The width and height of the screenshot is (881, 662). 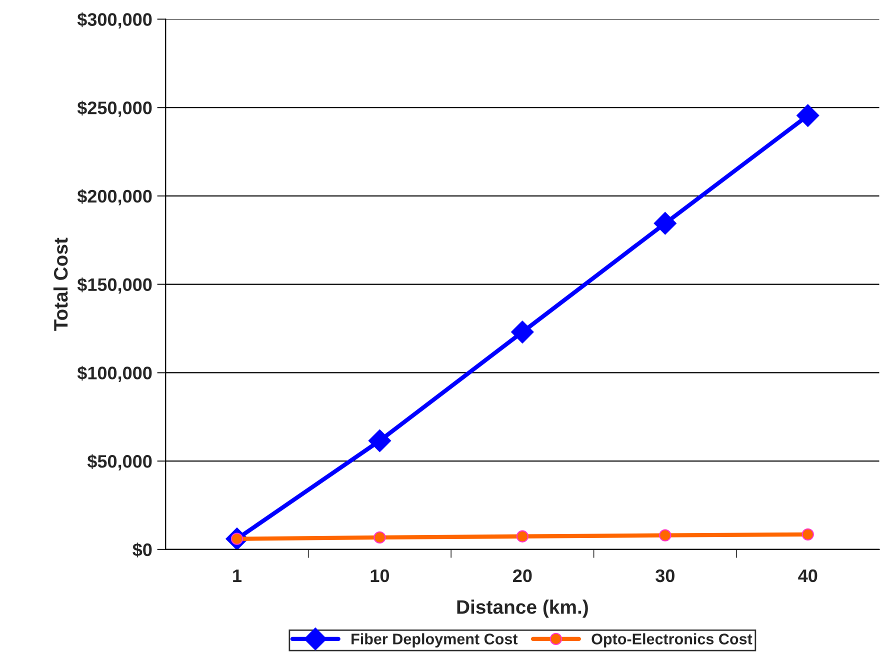 I want to click on y-tick-label: $50,000, so click(x=119, y=462).